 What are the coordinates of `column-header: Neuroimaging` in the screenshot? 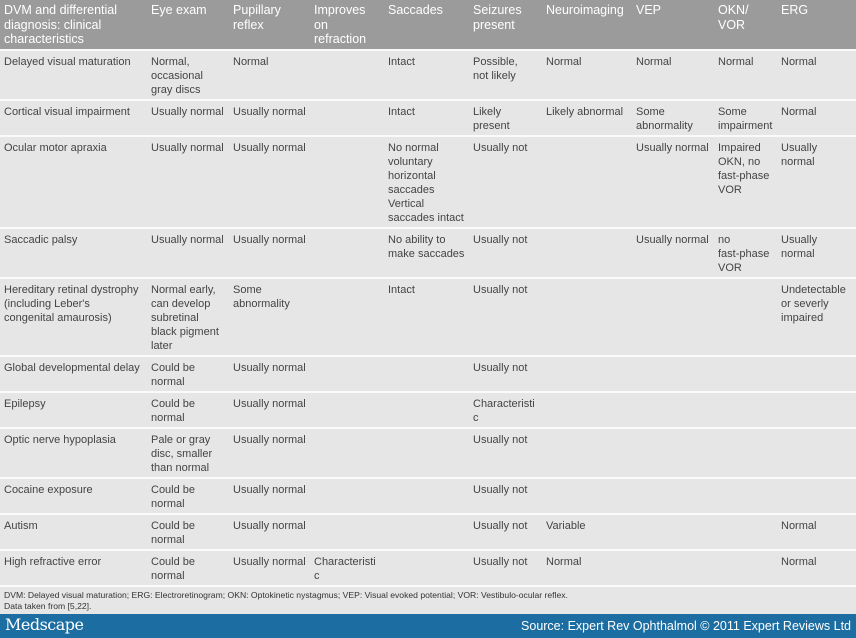 It's located at (587, 25).